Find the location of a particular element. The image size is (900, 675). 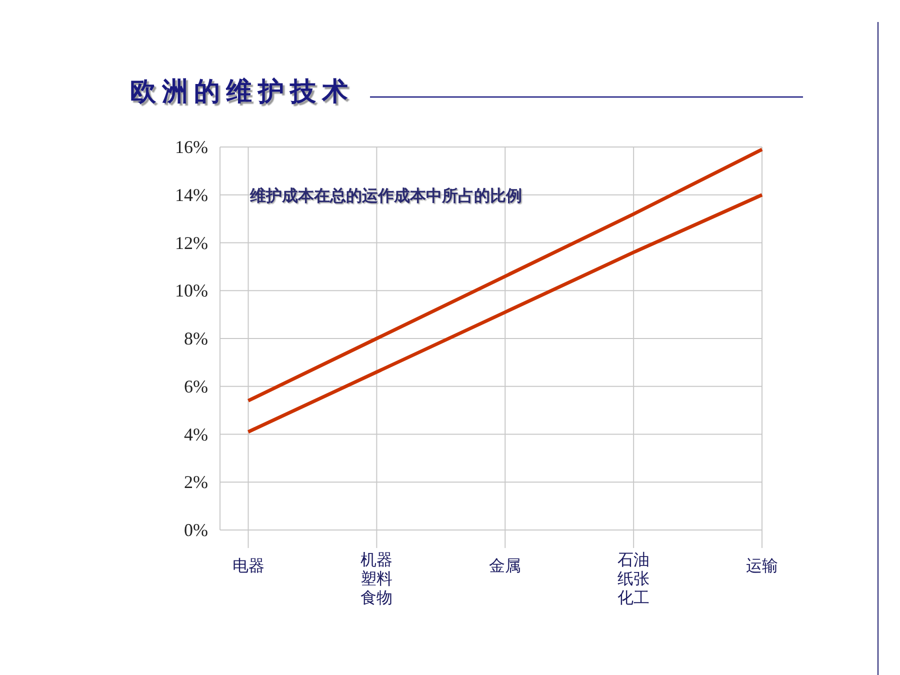

y-tick-label: 10% is located at coordinates (191, 290).